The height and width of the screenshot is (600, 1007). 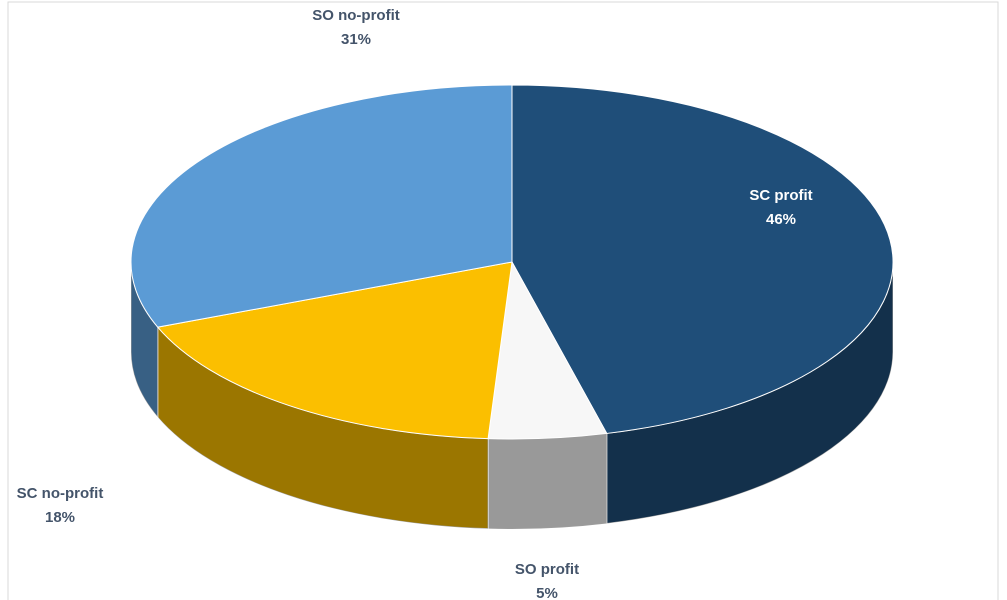 I want to click on slice-label: SO profit, so click(x=547, y=569).